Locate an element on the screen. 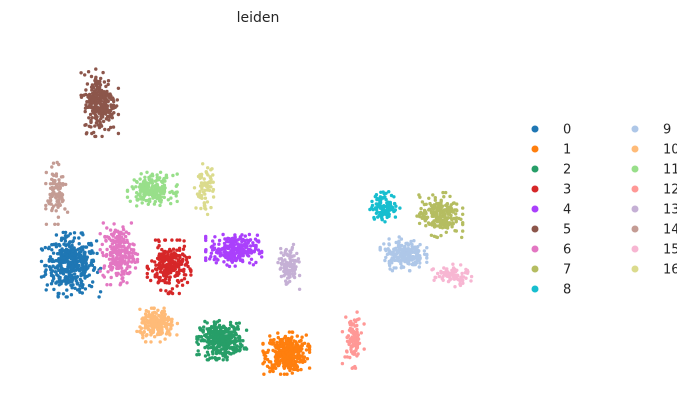  legend-label-13: 13 is located at coordinates (670, 210).